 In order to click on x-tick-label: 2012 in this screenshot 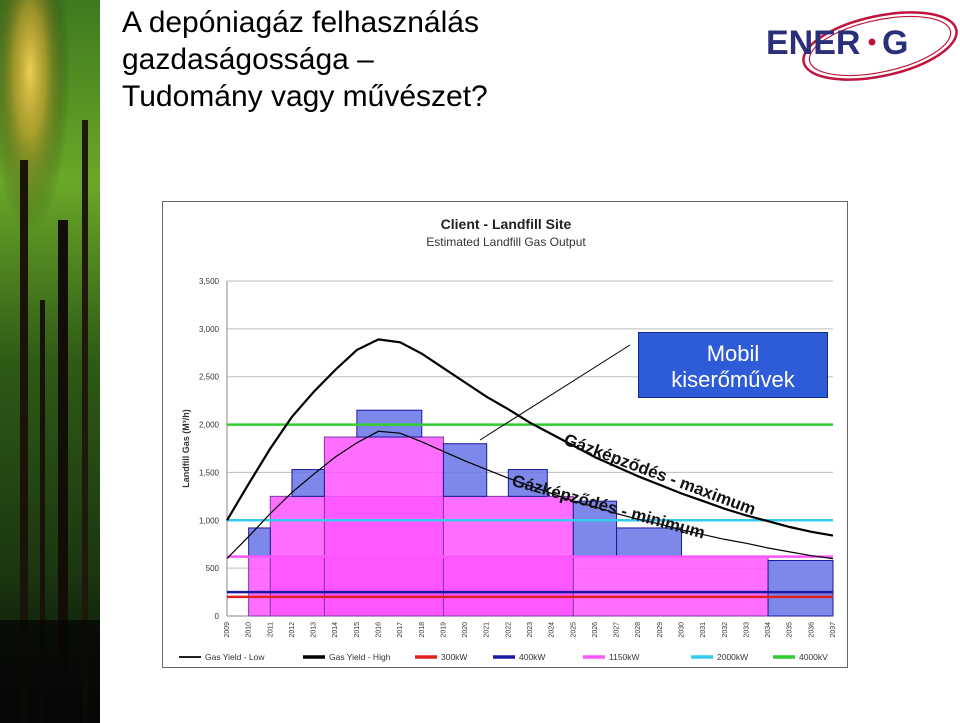, I will do `click(292, 630)`.